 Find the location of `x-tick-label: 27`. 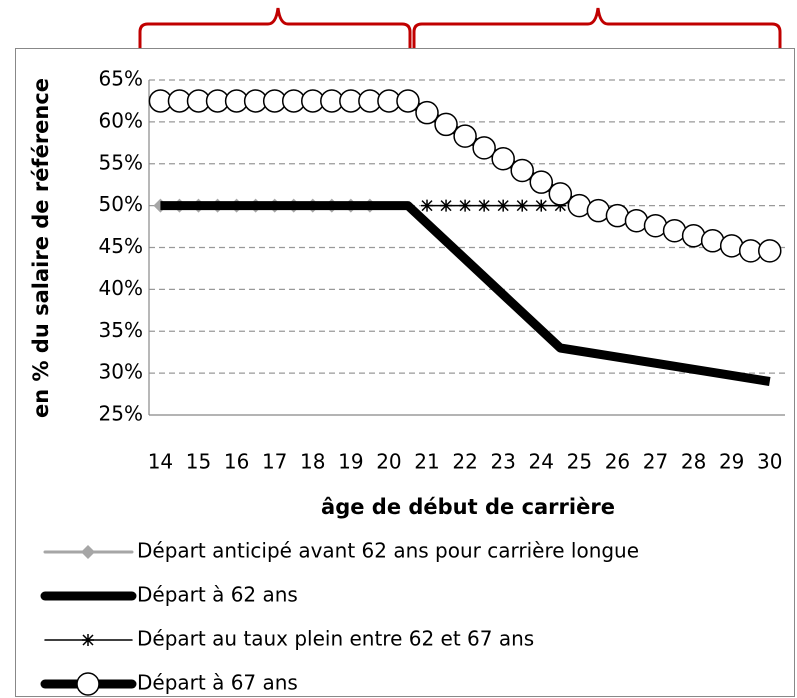

x-tick-label: 27 is located at coordinates (655, 462).